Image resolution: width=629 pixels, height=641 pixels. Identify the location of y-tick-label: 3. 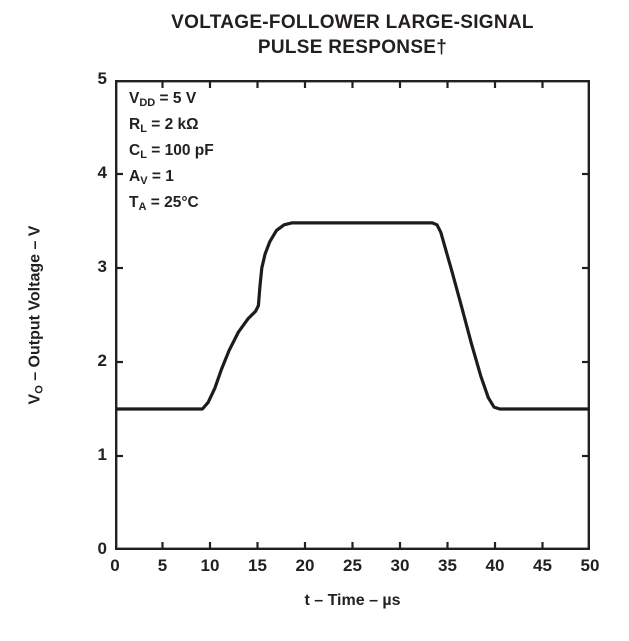
(102, 266).